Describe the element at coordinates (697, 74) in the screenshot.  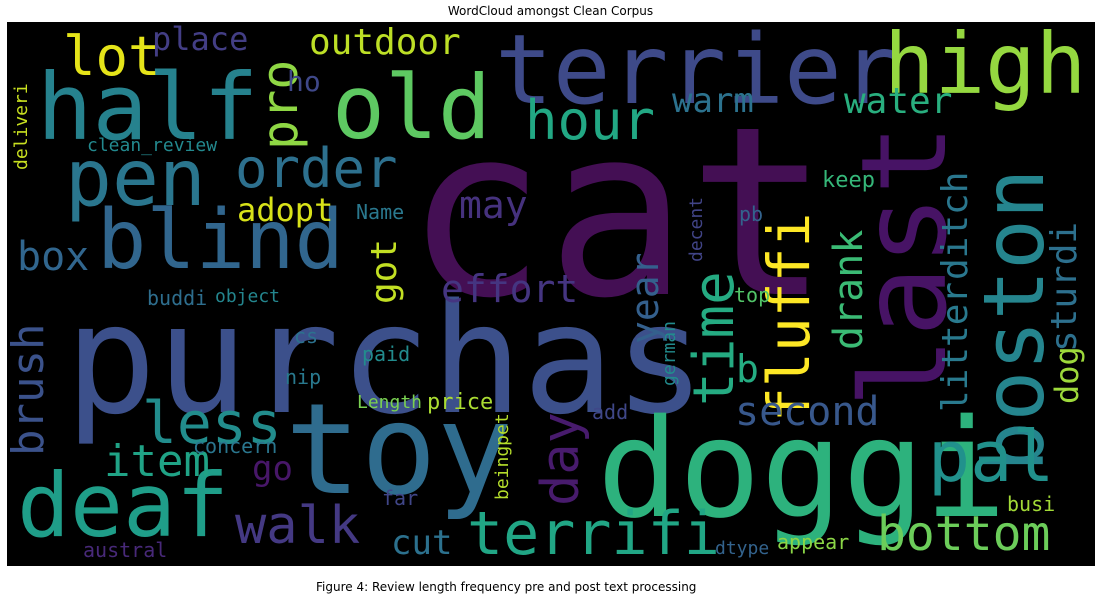
I see `word-terrier: terrier` at that location.